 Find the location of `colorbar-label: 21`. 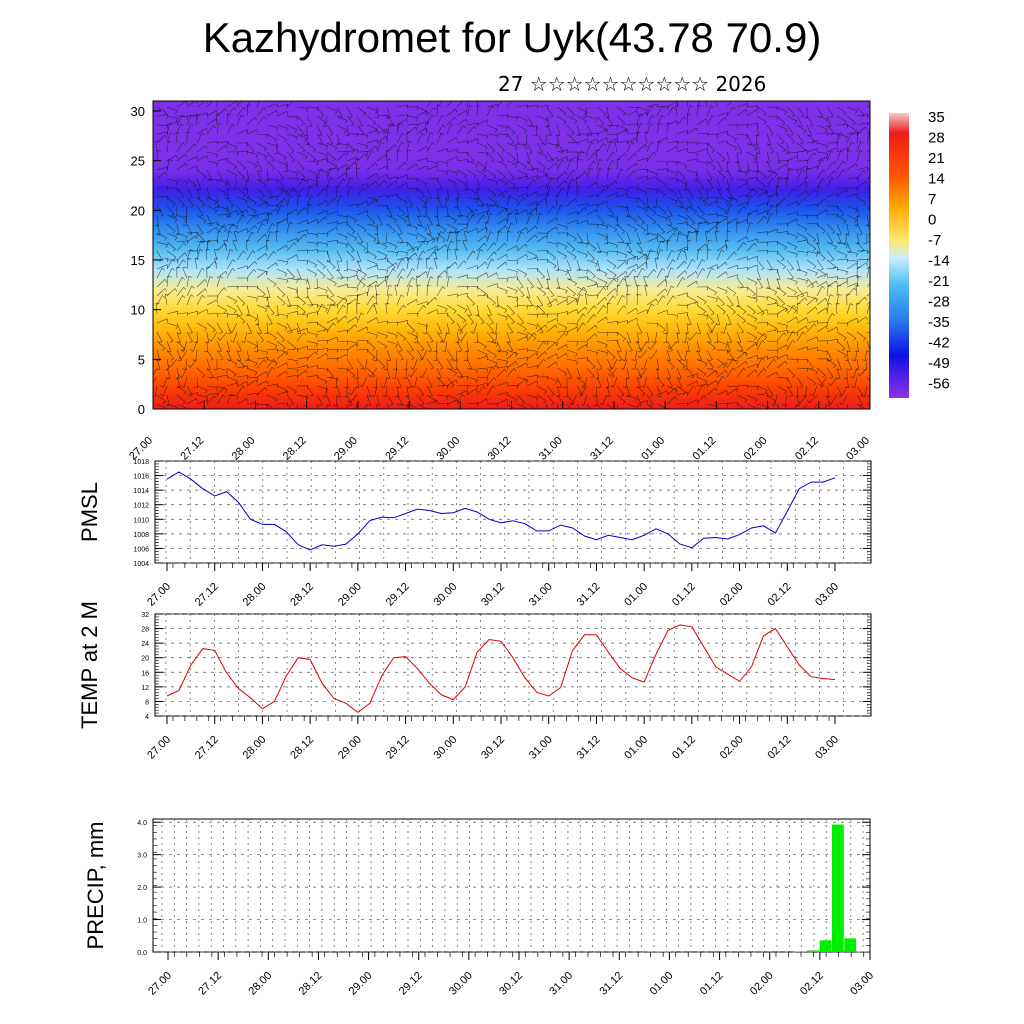

colorbar-label: 21 is located at coordinates (936, 158).